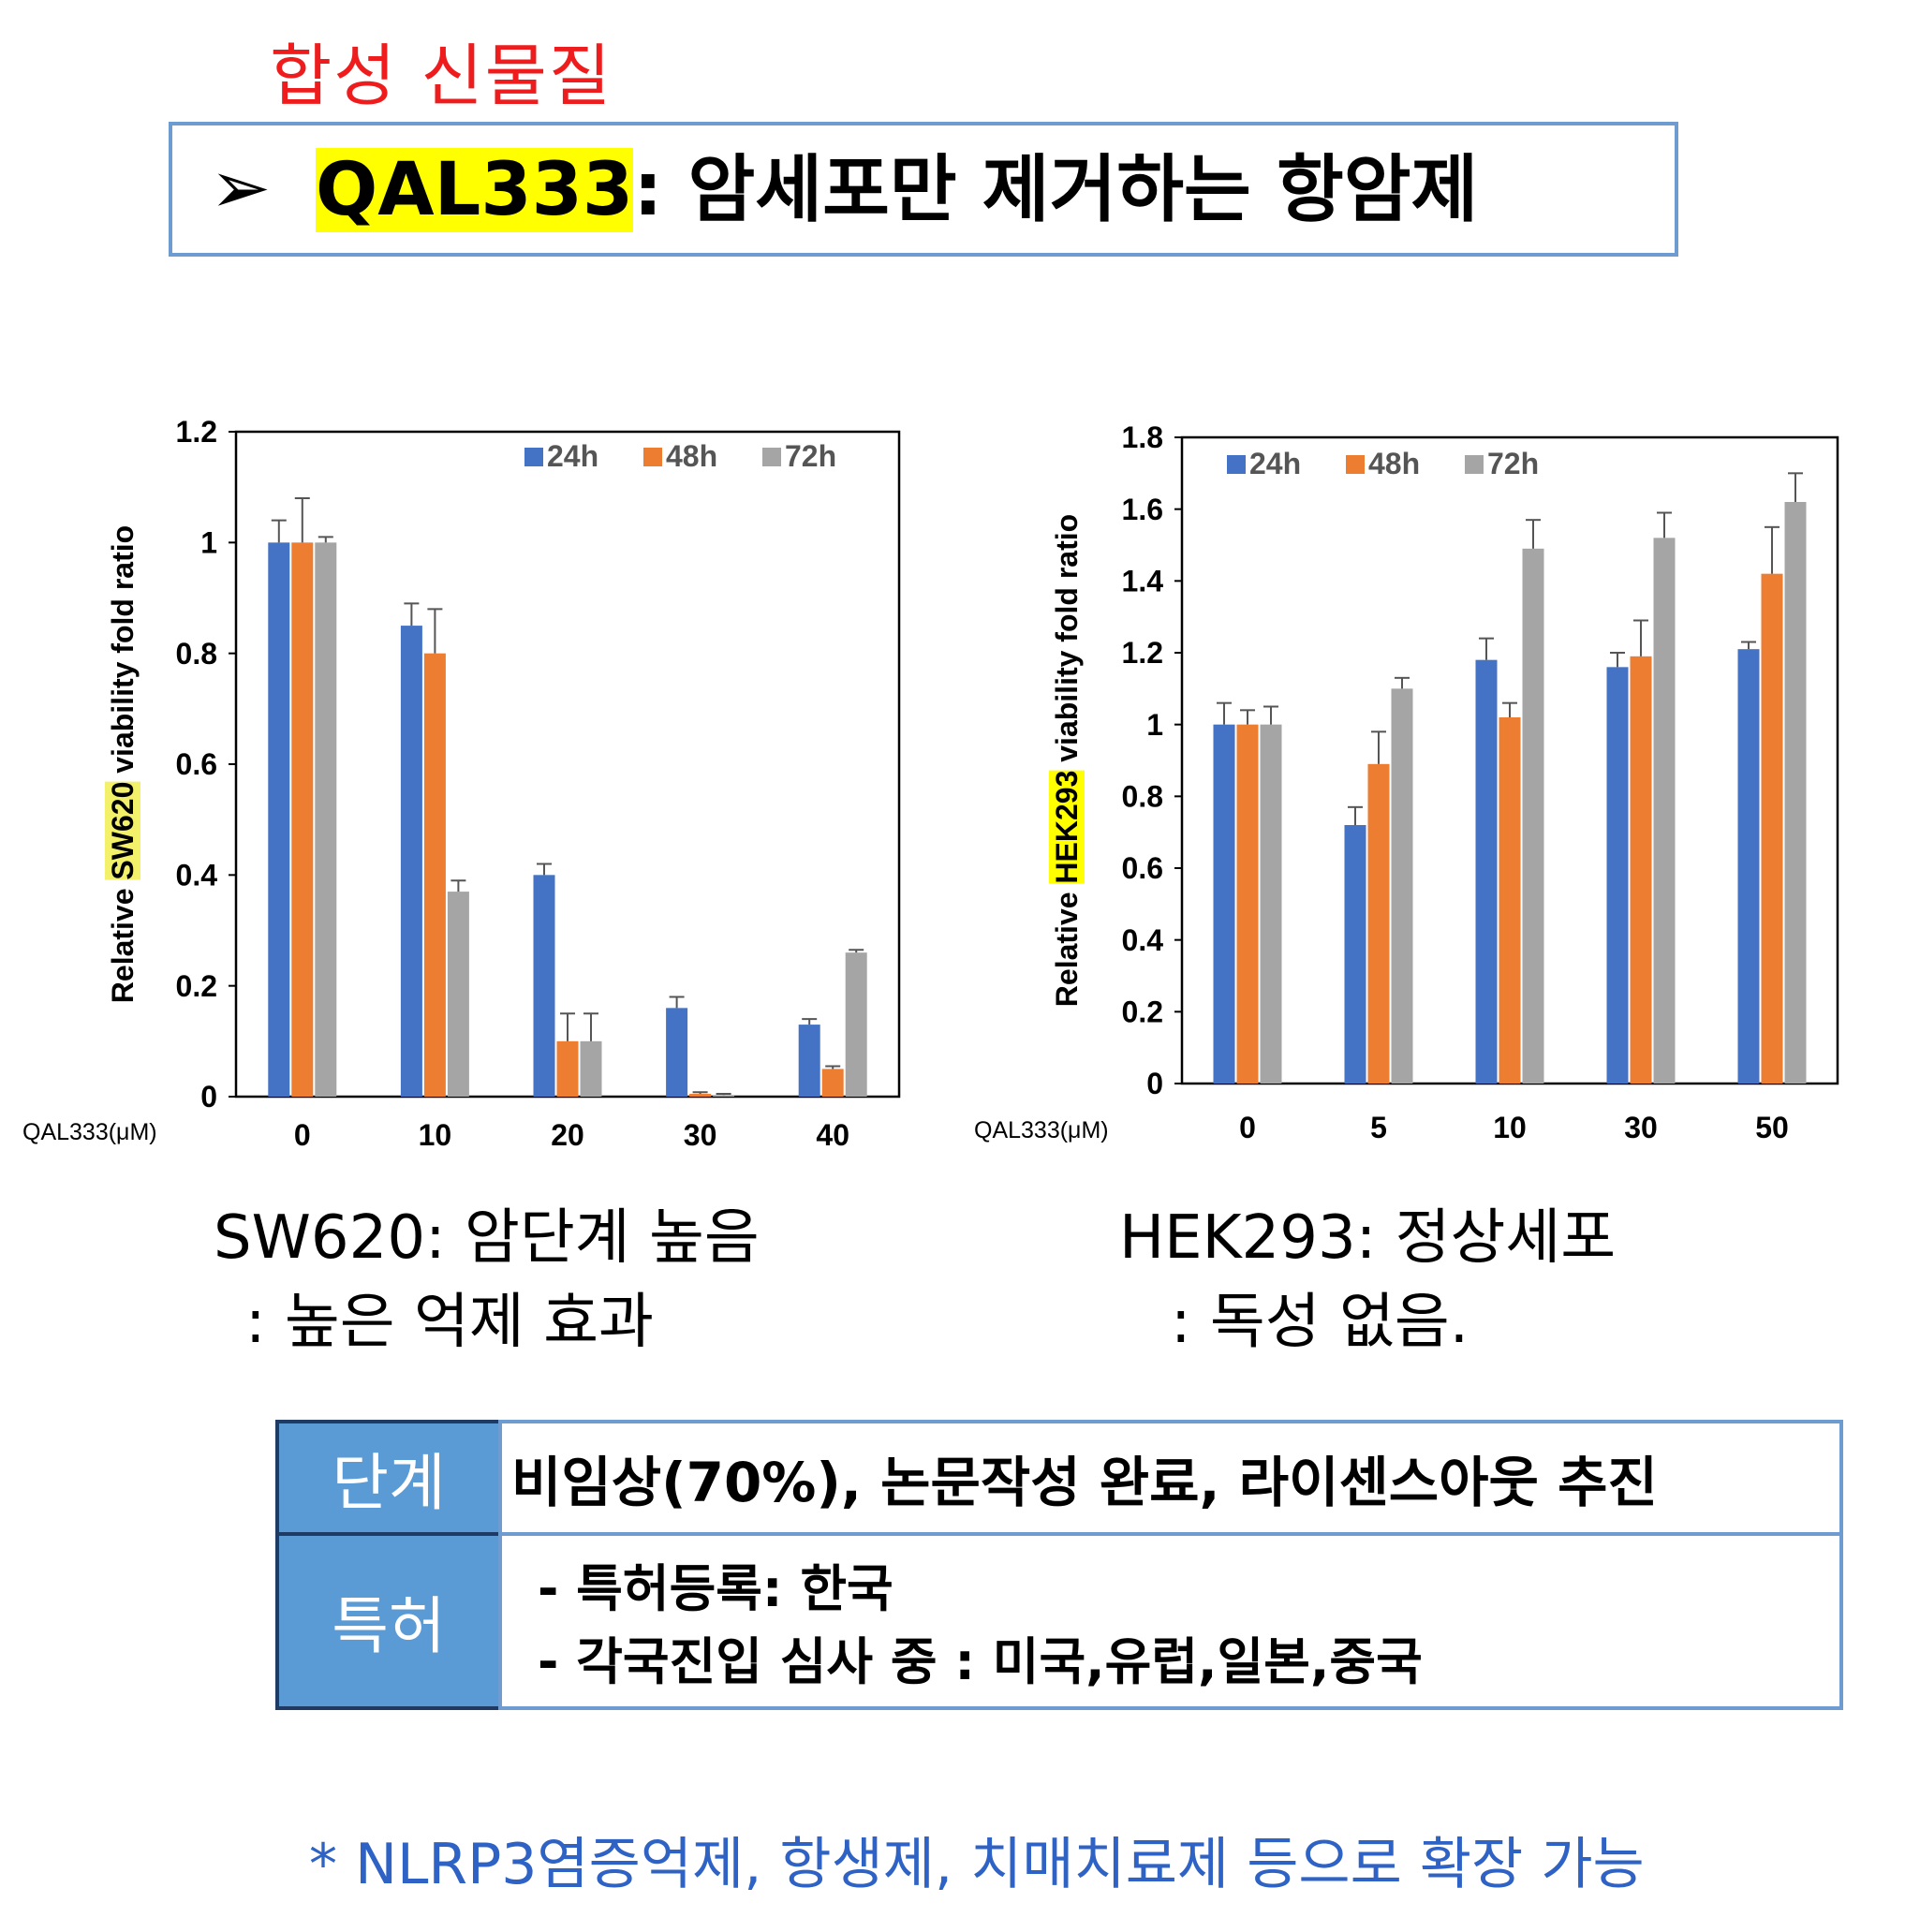 This screenshot has height=1932, width=1905. Describe the element at coordinates (1143, 581) in the screenshot. I see `y-tick-label: 1.4` at that location.